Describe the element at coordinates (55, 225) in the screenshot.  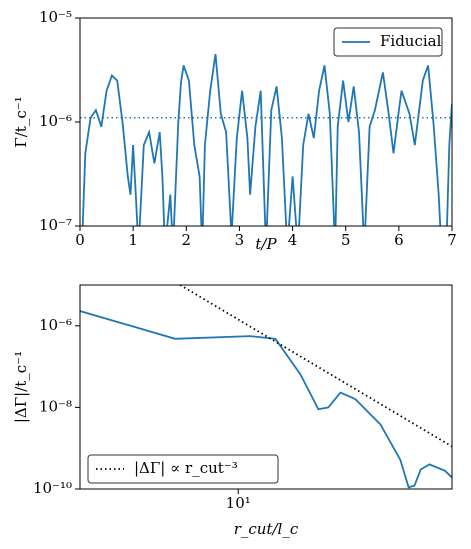
I see `y-tick-label: 10⁻⁷` at that location.